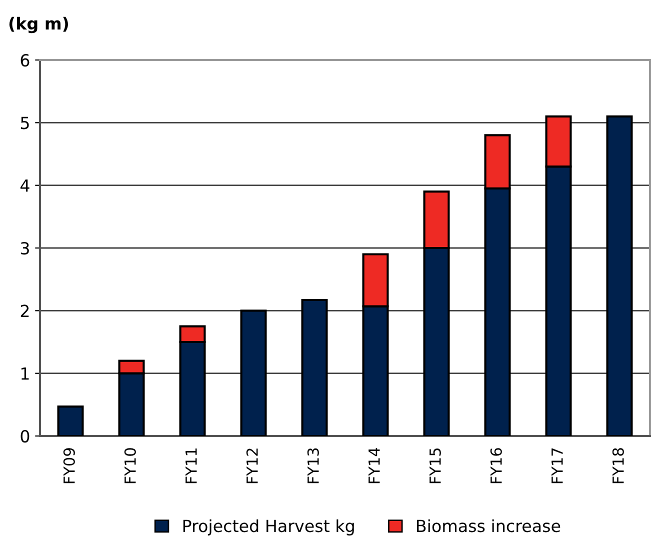 The image size is (651, 545). Describe the element at coordinates (25, 60) in the screenshot. I see `y-tick-label: 6` at that location.